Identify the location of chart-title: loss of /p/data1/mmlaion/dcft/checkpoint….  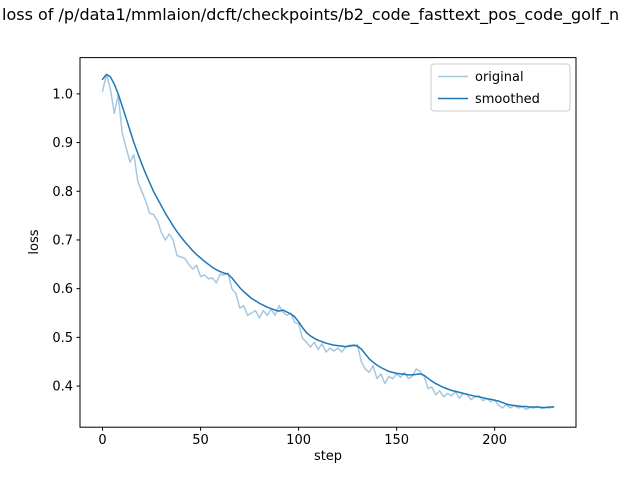
(310, 15).